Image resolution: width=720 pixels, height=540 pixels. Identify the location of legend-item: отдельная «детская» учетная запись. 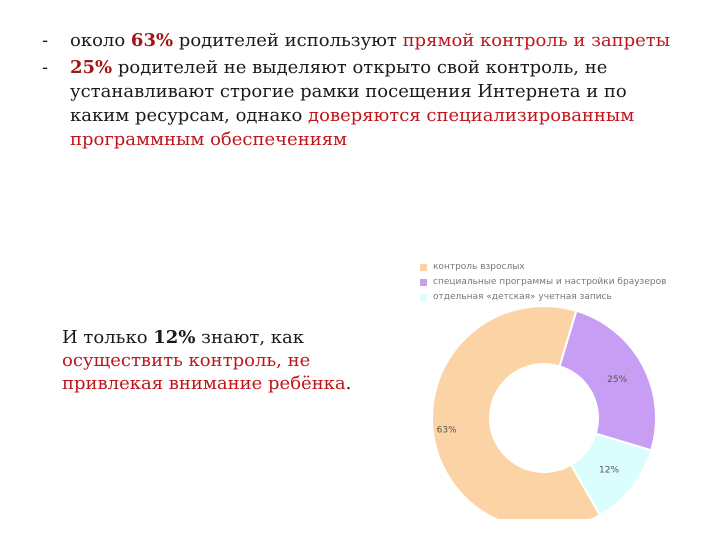
(545, 297).